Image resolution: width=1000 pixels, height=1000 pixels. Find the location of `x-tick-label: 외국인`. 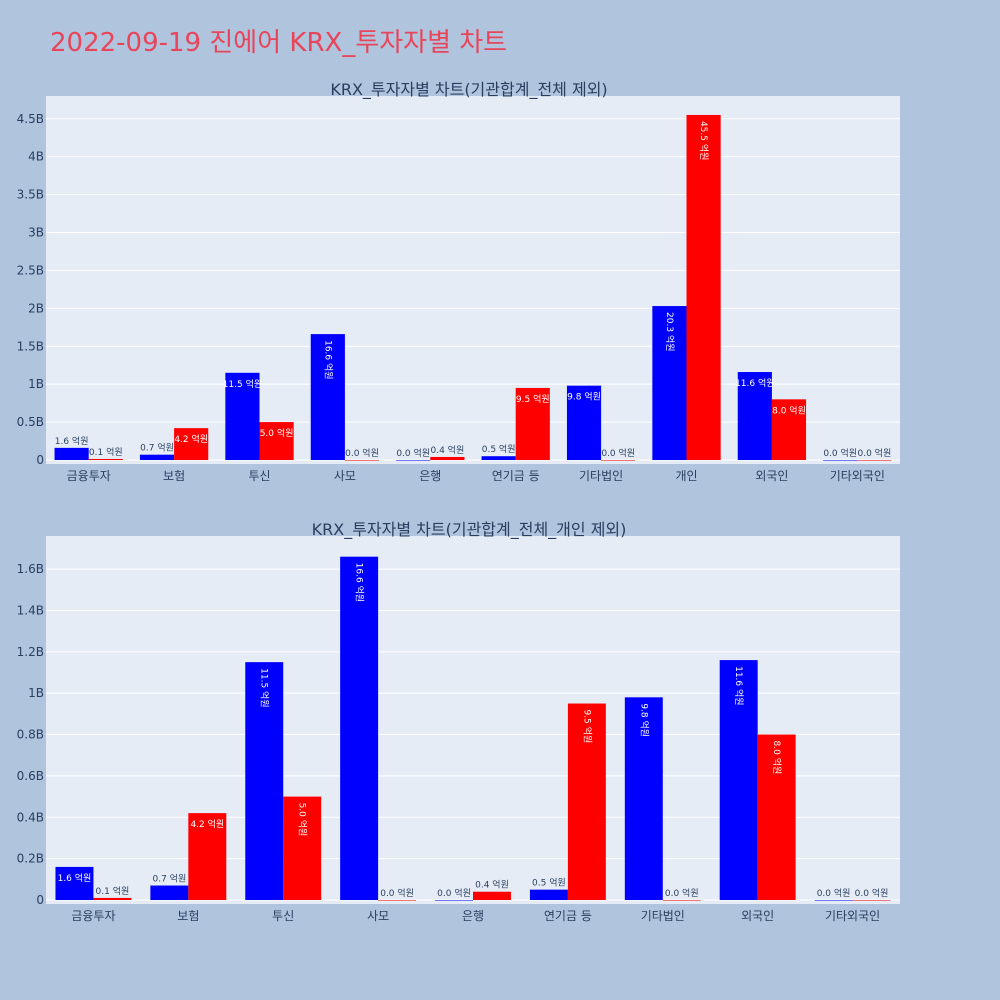

x-tick-label: 외국인 is located at coordinates (771, 476).